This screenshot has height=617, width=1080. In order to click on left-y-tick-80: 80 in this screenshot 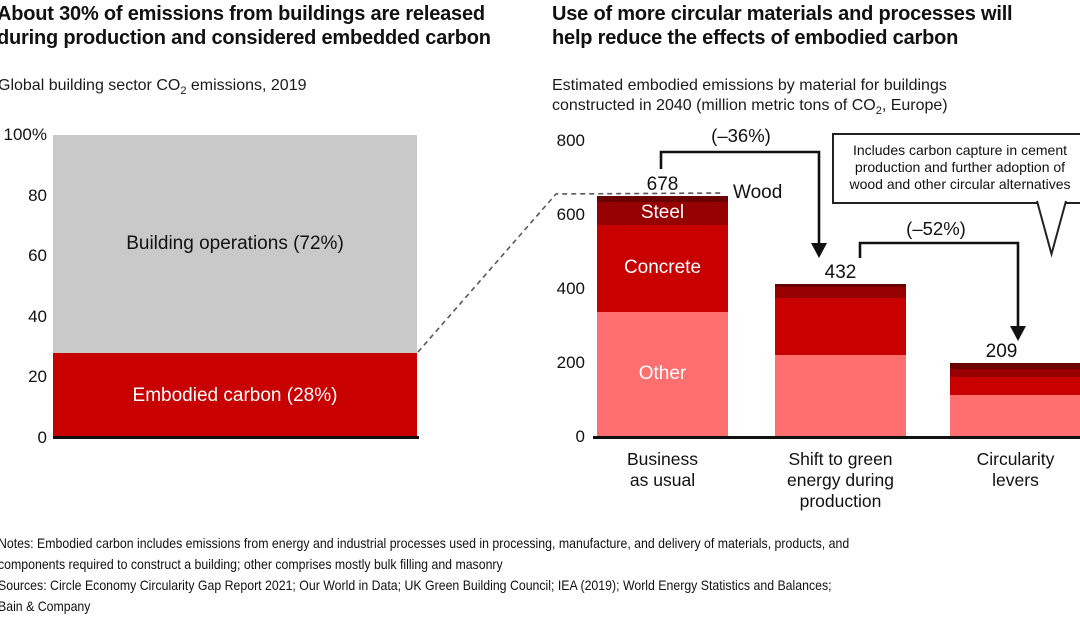, I will do `click(23, 196)`.